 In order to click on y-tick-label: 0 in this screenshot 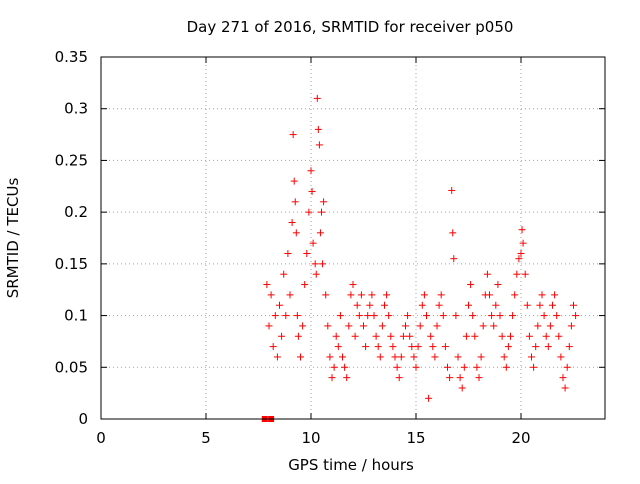, I will do `click(83, 419)`.